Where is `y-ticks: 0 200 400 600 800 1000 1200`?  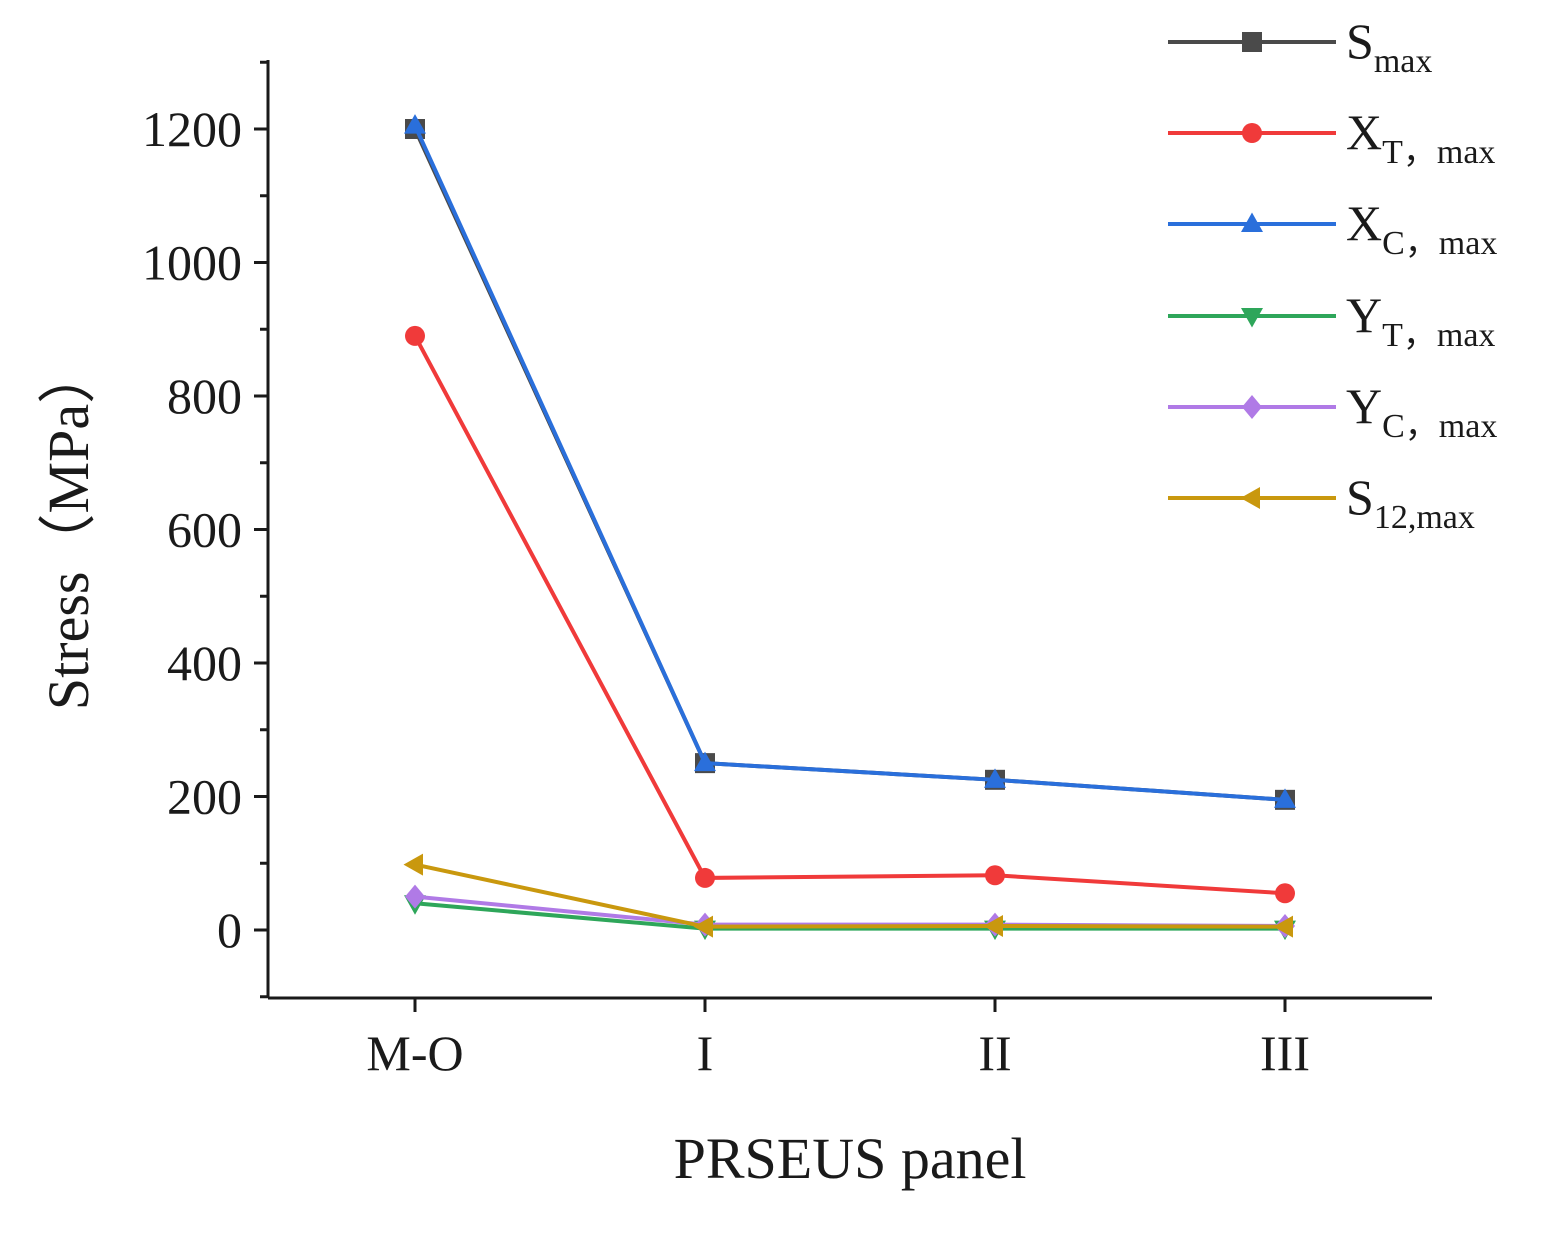
y-ticks: 0 200 400 600 800 1000 1200 is located at coordinates (205, 529).